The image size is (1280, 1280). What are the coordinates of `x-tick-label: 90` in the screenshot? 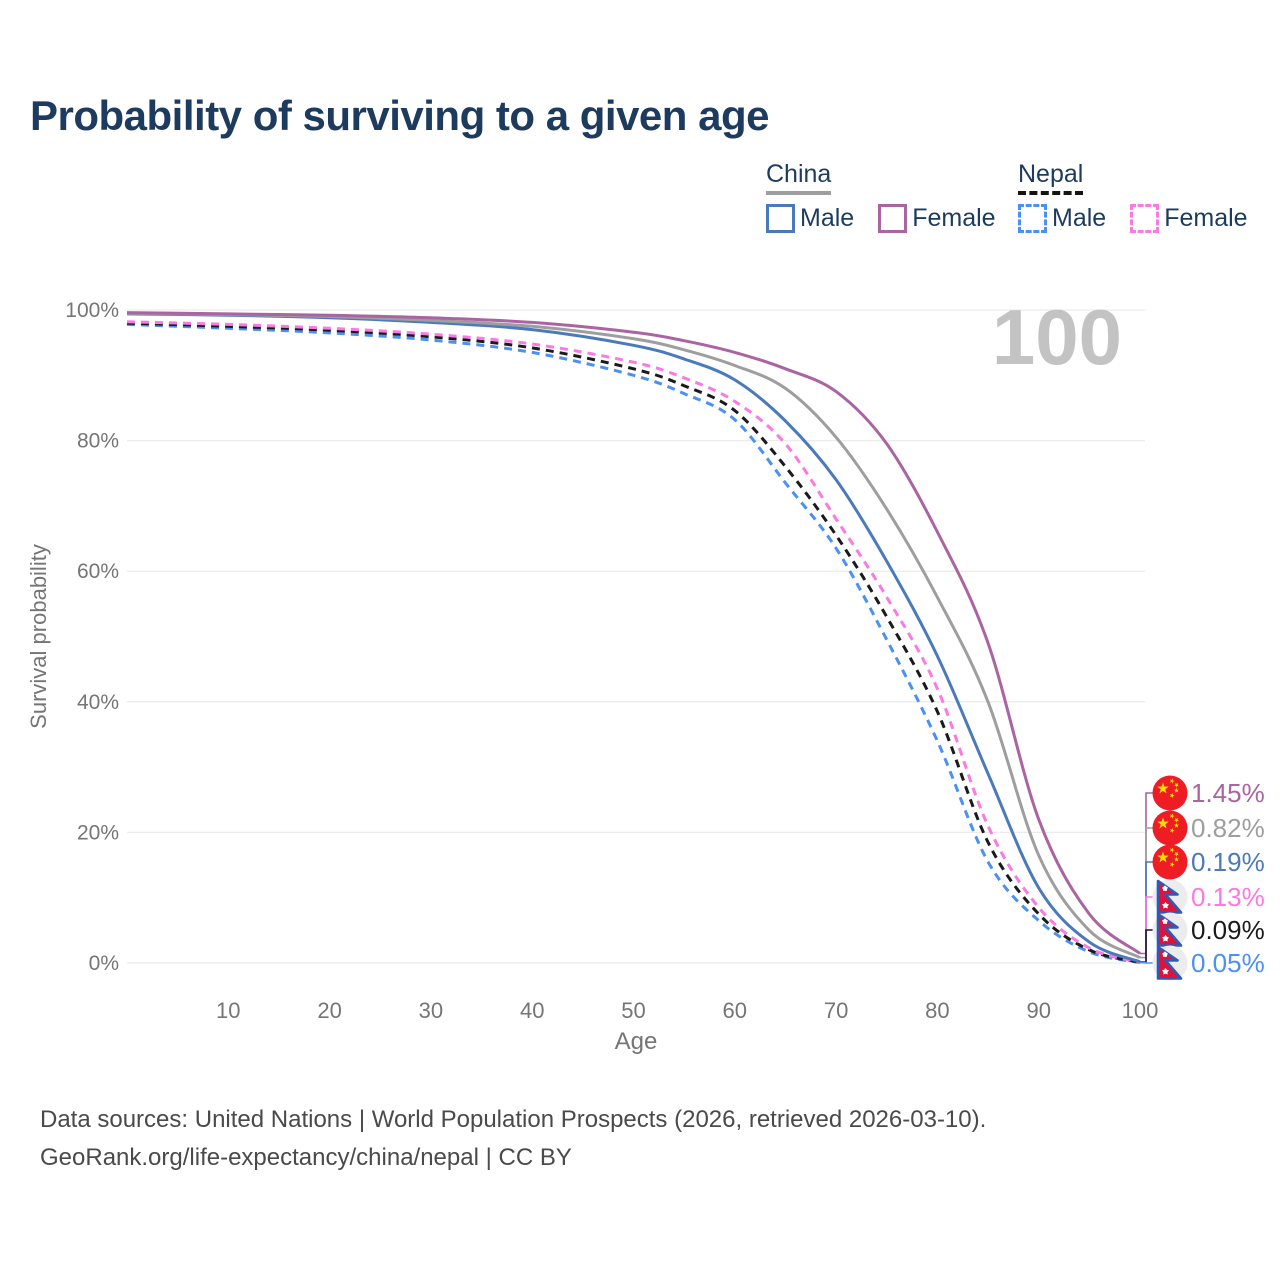 It's located at (1038, 1010).